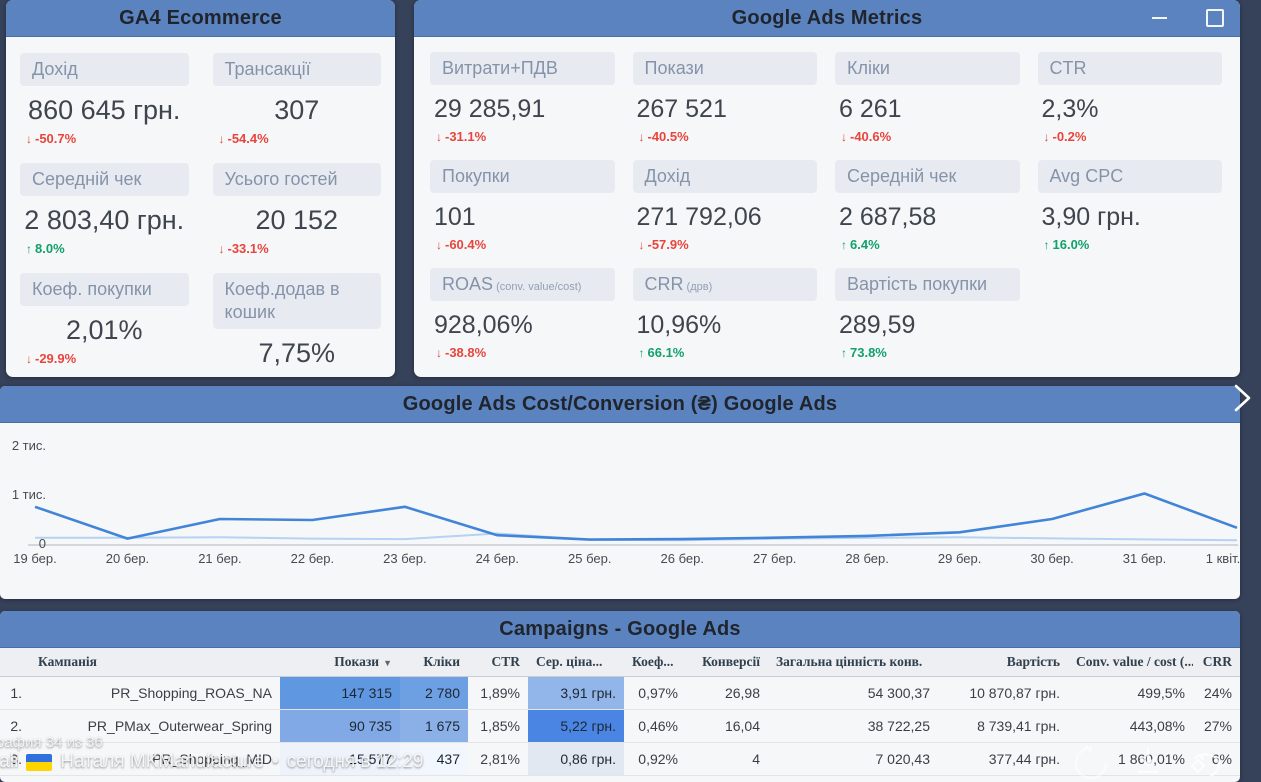 This screenshot has width=1261, height=782. Describe the element at coordinates (927, 98) in the screenshot. I see `scorecard: Кліки 6 261 ↓ -40.6%` at that location.